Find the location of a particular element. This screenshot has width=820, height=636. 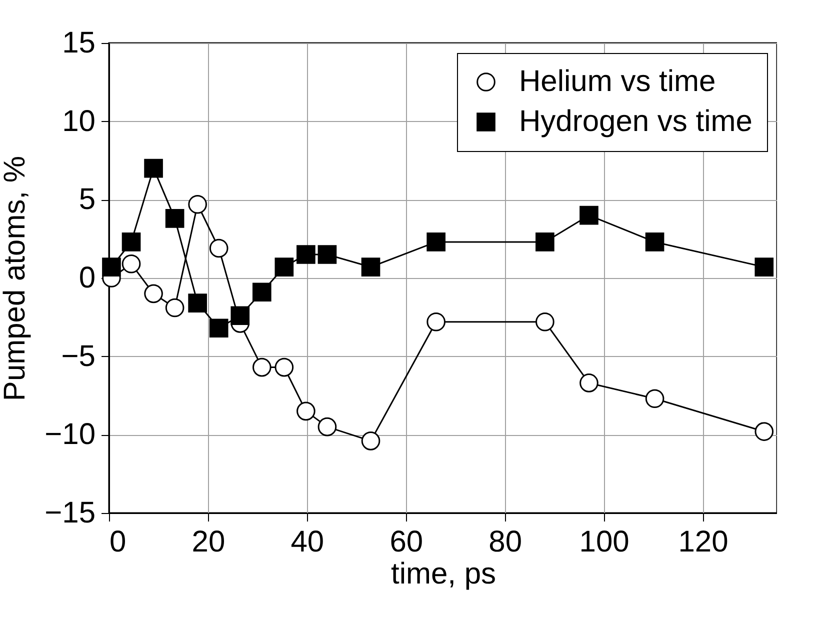

x-tick-label: 0 is located at coordinates (118, 542).